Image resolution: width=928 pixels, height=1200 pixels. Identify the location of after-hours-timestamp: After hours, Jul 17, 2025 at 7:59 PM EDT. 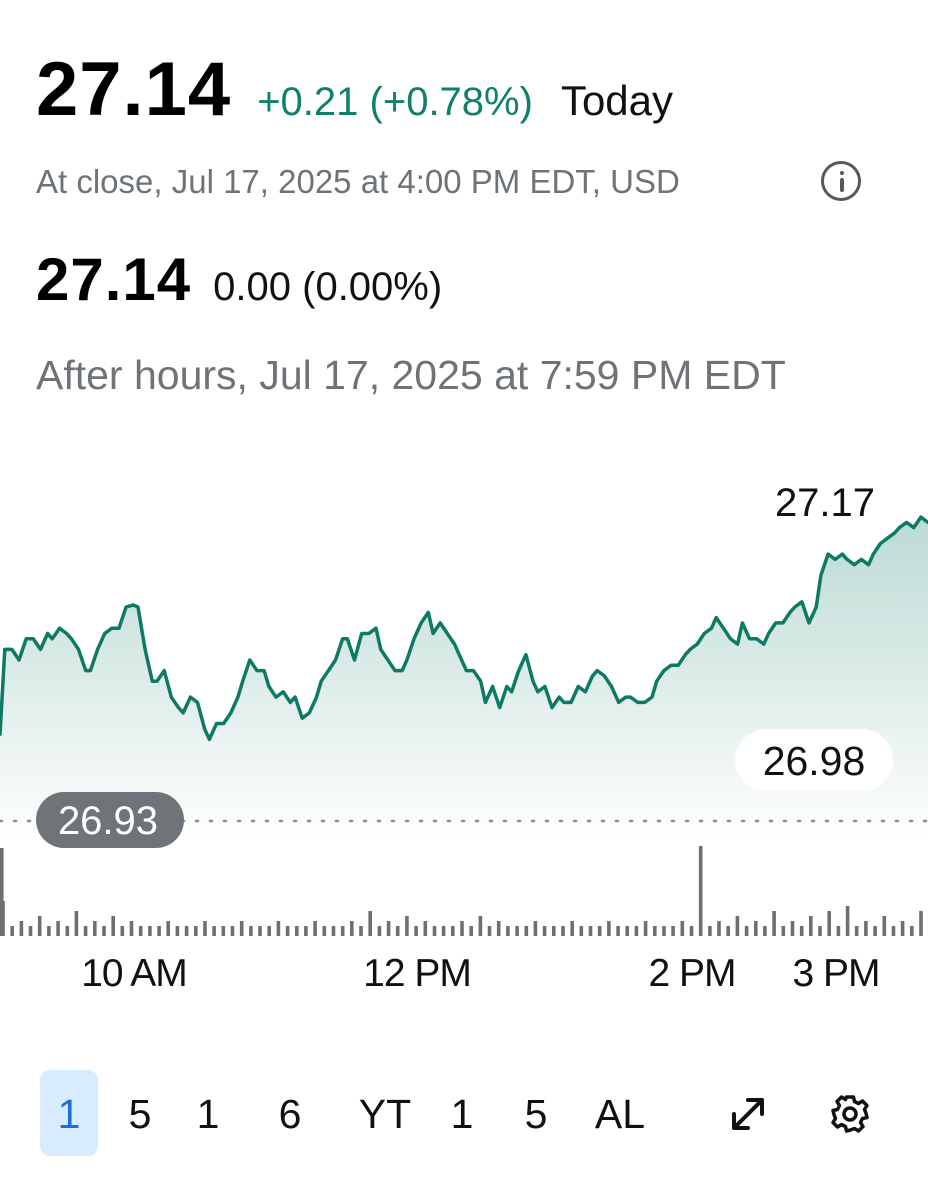
(411, 375).